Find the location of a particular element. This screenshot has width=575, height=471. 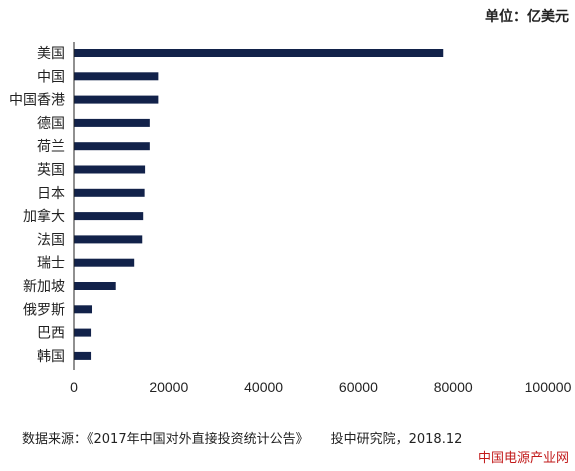

watermark: 中国电源产业网 is located at coordinates (523, 458).